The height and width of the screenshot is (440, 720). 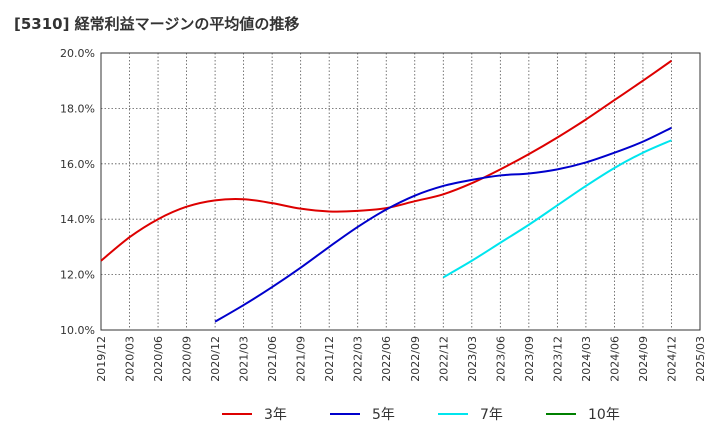 What do you see at coordinates (77, 192) in the screenshot?
I see `y-axis-ticks: 10.0% 12.0% 14.0% 16.0% 18.0% 20.0%` at bounding box center [77, 192].